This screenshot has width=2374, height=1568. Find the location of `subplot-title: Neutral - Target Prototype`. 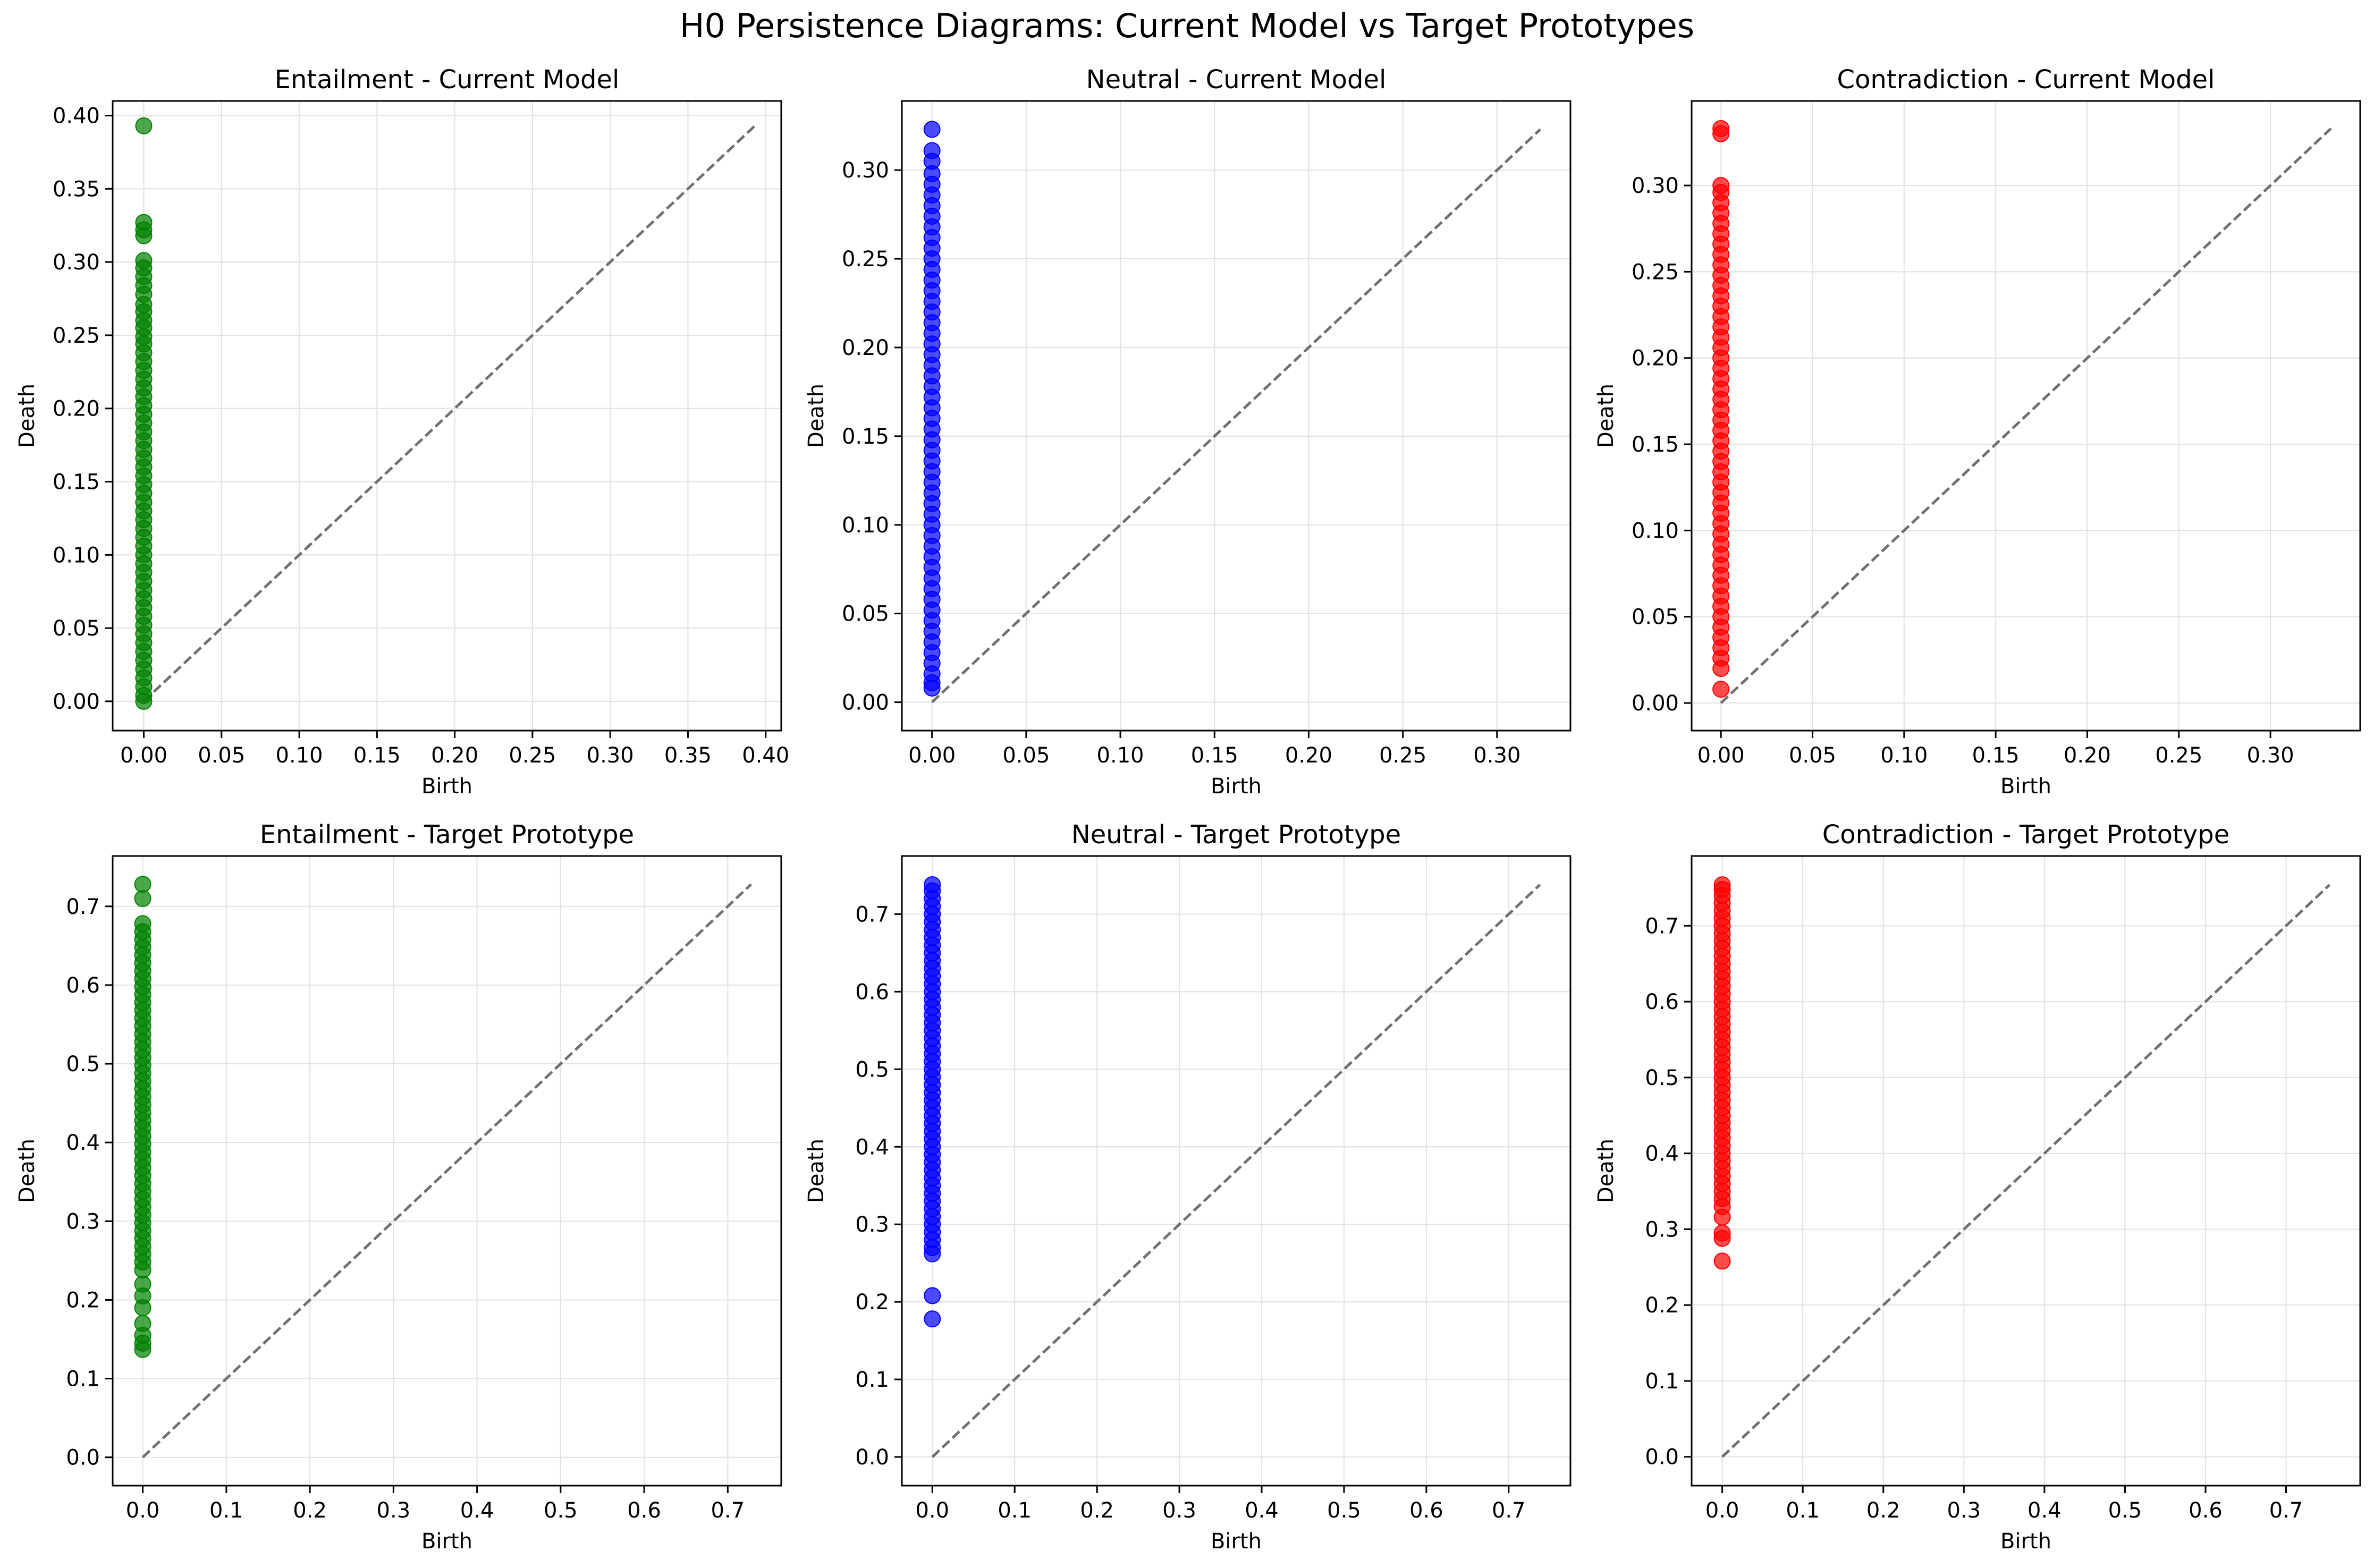

subplot-title: Neutral - Target Prototype is located at coordinates (1236, 835).